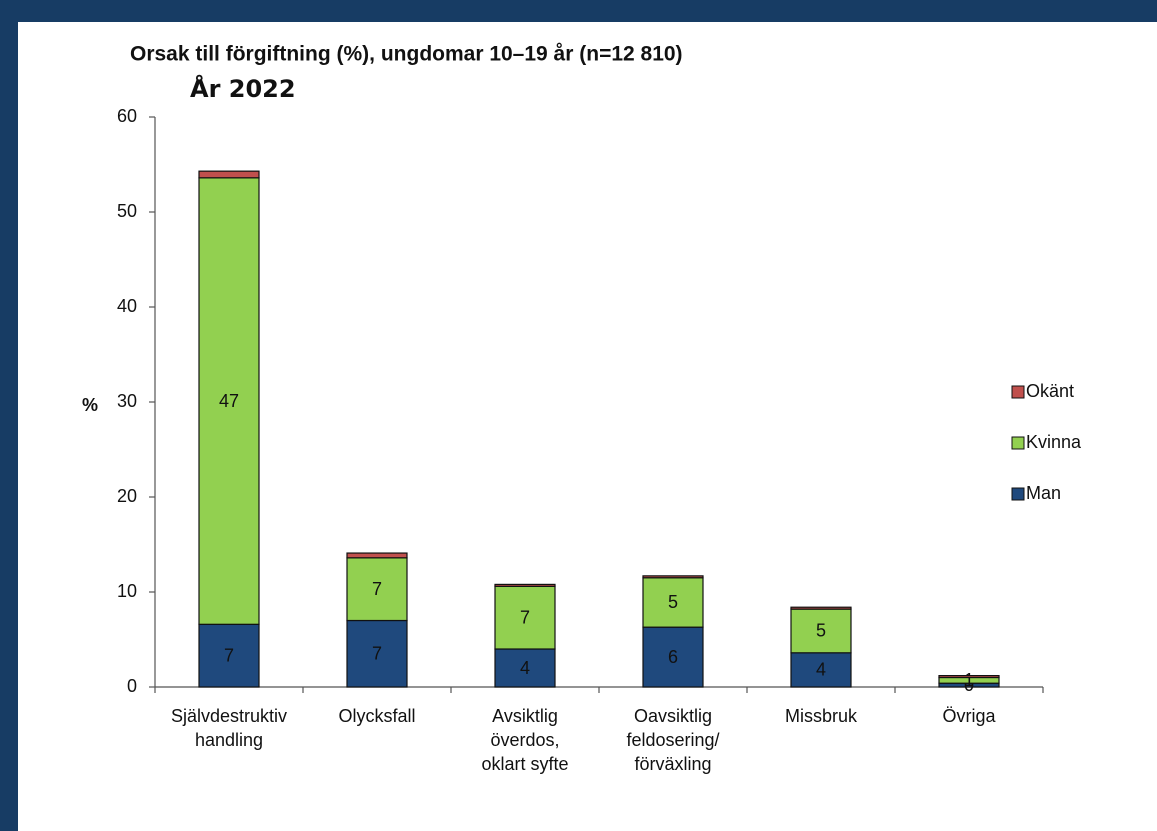 The width and height of the screenshot is (1157, 831). I want to click on x-tick-label: Oavsiktlig feldosering/förväxling, so click(672, 740).